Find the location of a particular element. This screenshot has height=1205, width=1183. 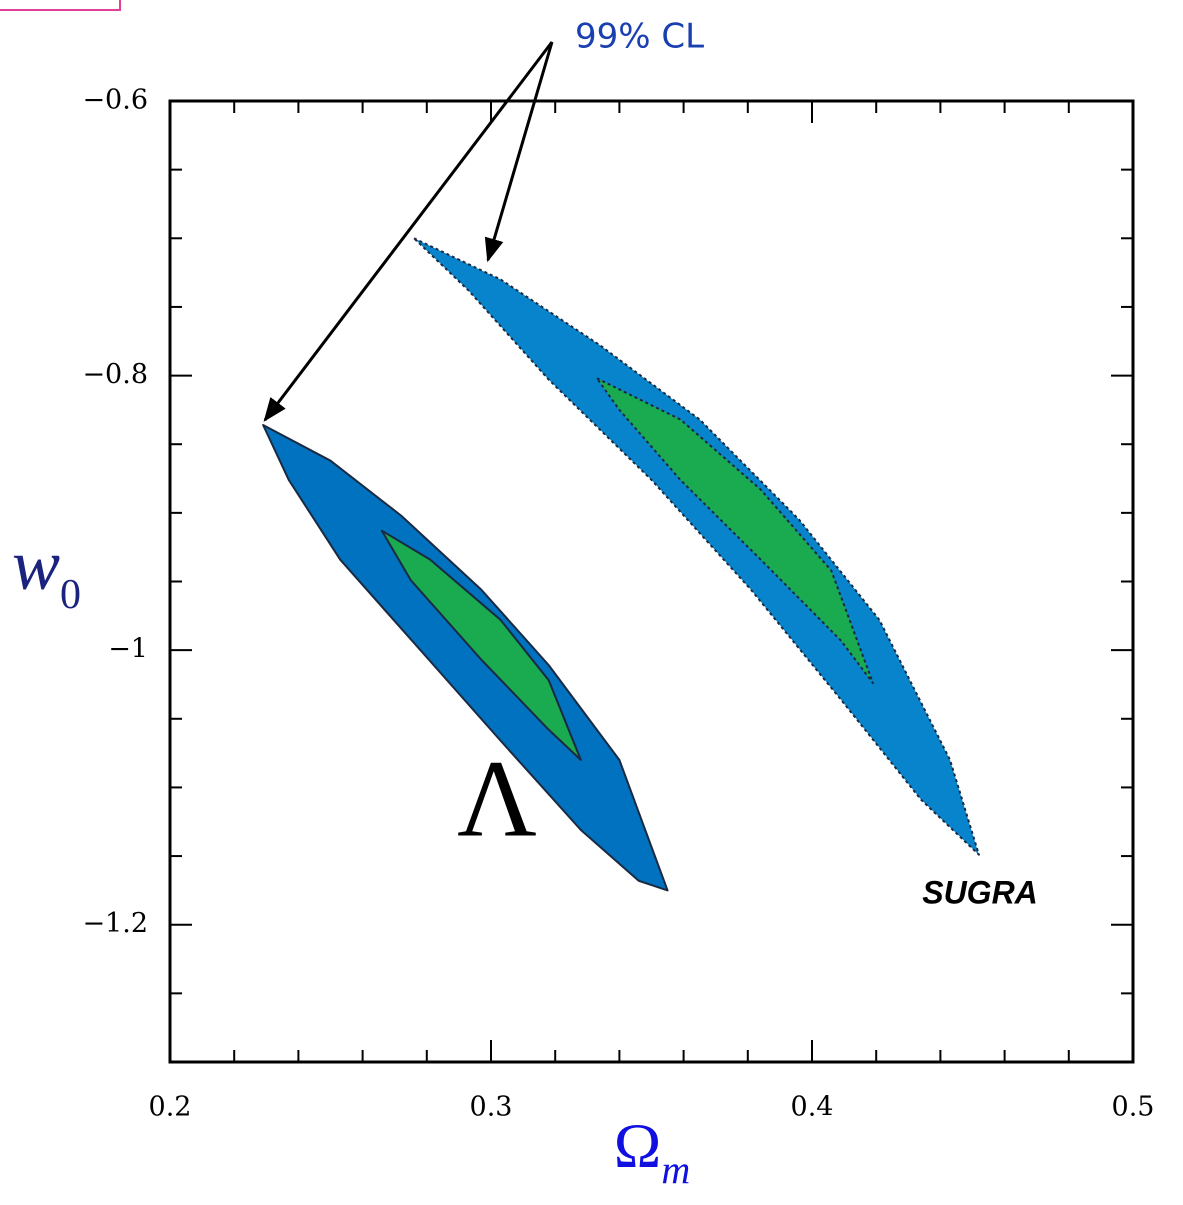

x-label-sub: m is located at coordinates (675, 1169).